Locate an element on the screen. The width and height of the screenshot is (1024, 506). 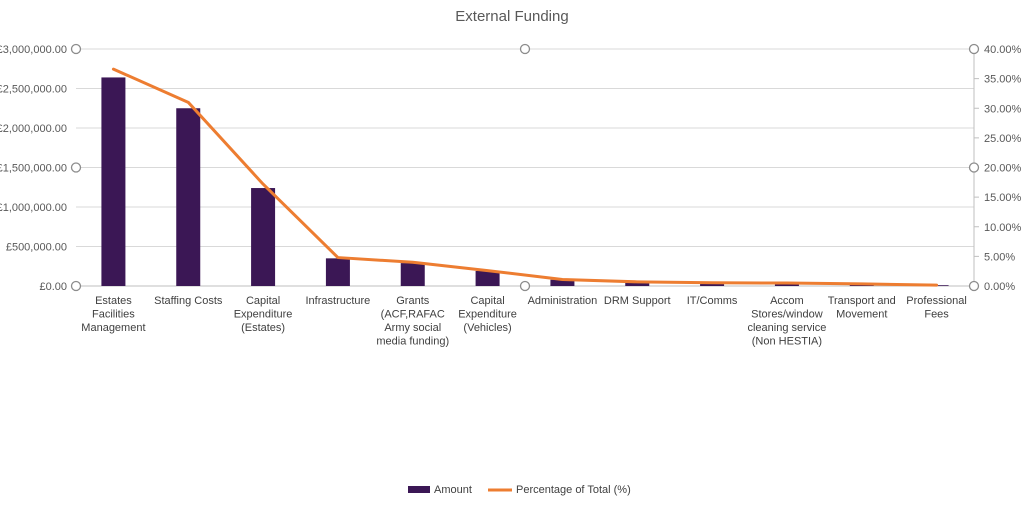
x-category-label: DRM Support is located at coordinates (637, 301).